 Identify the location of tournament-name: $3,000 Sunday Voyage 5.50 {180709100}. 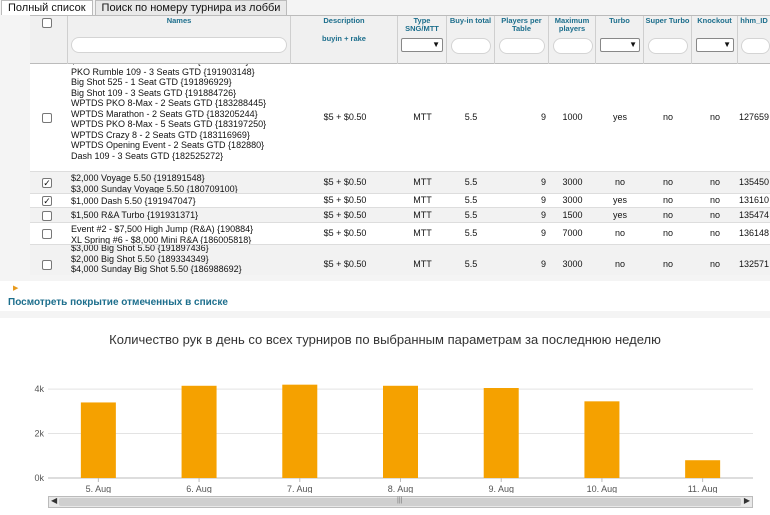
(154, 188).